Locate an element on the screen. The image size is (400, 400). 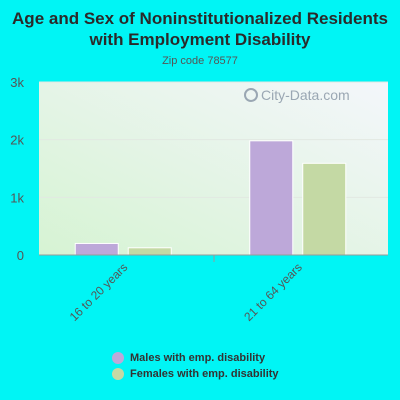
y-tick-label: 2k is located at coordinates (17, 140).